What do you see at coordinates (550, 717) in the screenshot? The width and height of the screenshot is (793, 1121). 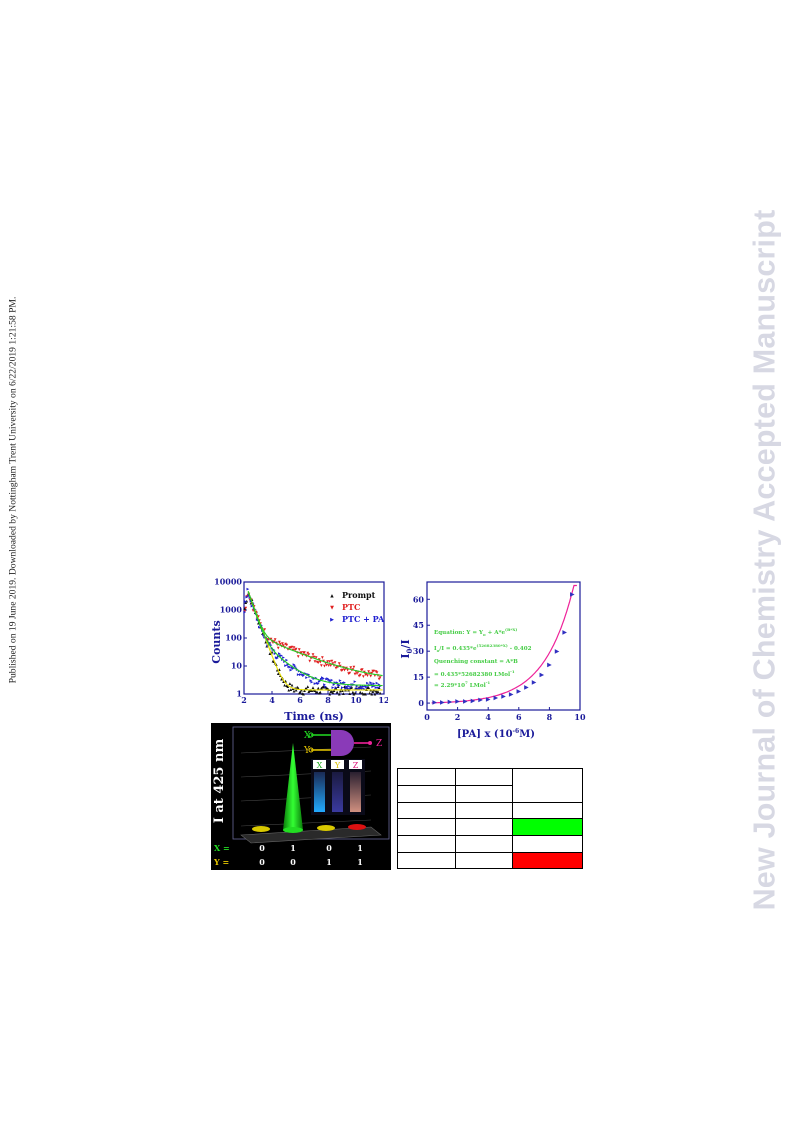 I see `sv-xtick-label: 8` at bounding box center [550, 717].